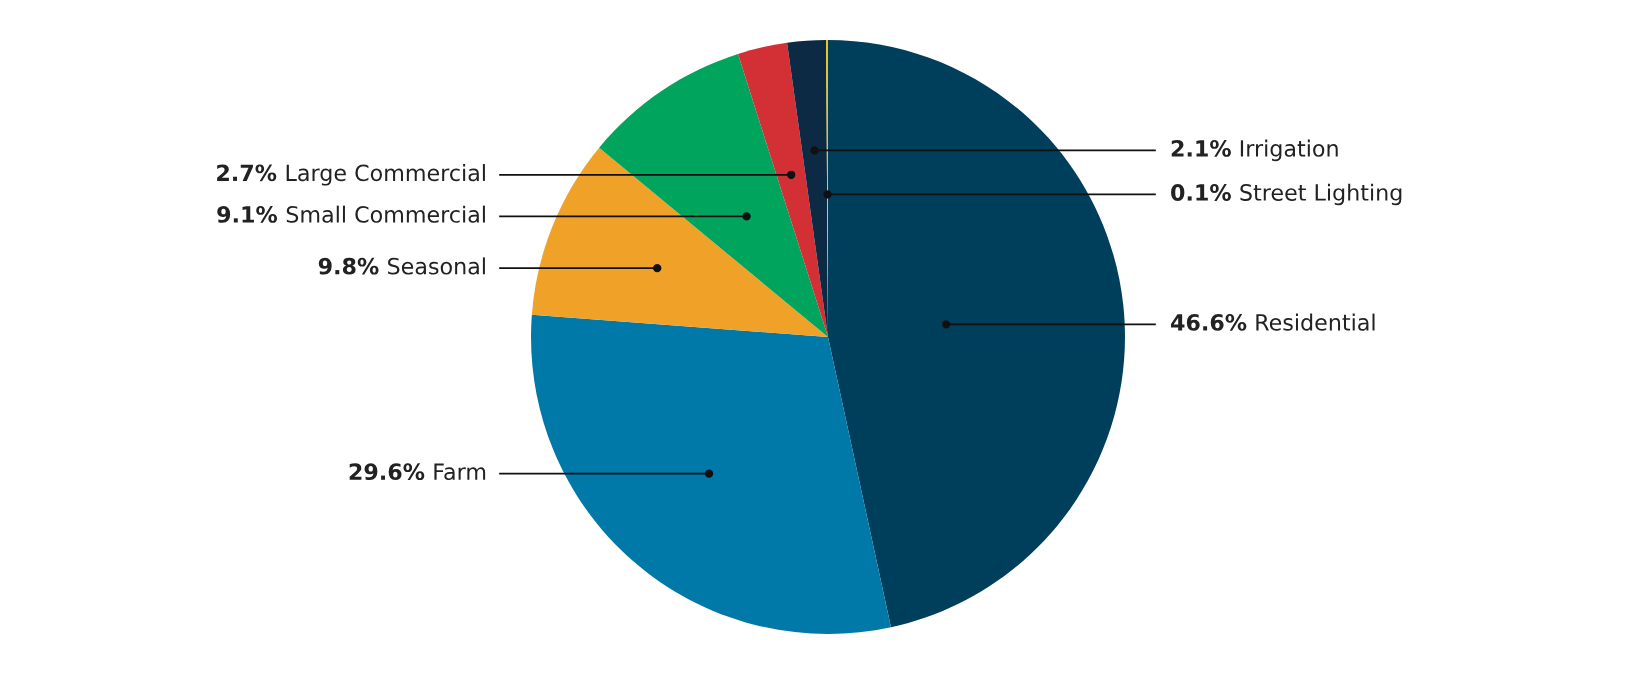 This screenshot has width=1650, height=675. What do you see at coordinates (387, 472) in the screenshot?
I see `data-label: 29.6%` at bounding box center [387, 472].